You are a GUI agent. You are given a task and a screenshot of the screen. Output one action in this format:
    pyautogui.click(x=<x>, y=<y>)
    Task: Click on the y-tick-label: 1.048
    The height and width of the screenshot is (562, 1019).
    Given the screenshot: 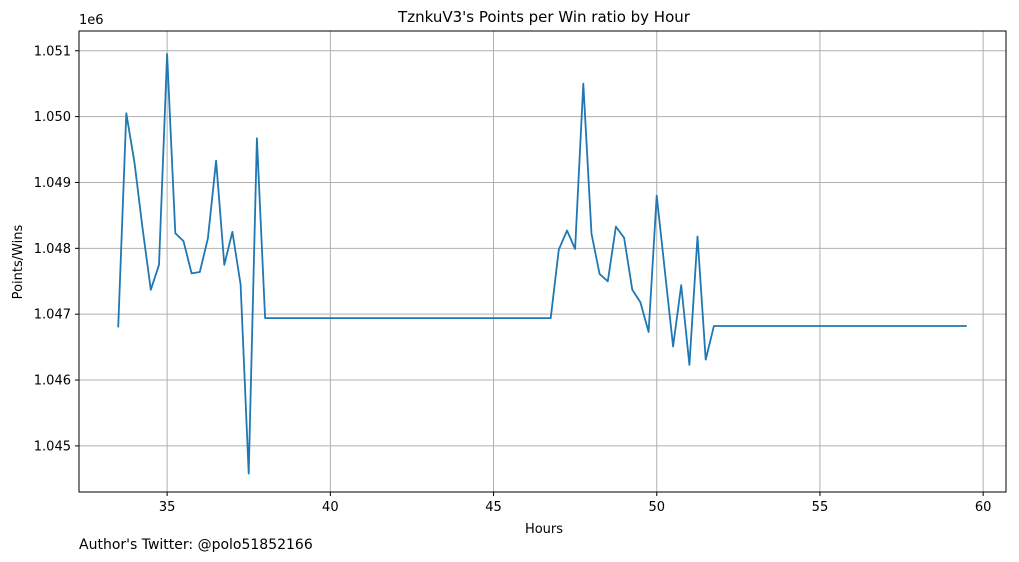 What is the action you would take?
    pyautogui.click(x=52, y=249)
    